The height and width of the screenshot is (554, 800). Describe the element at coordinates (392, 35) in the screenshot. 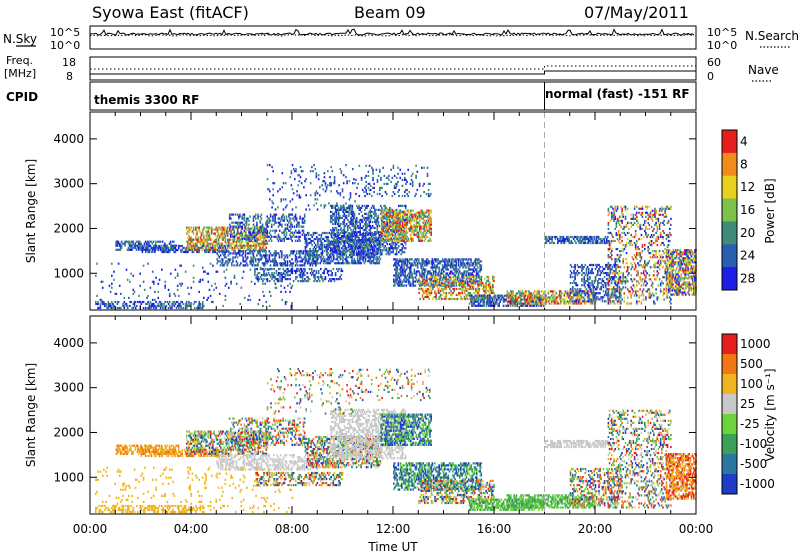

I see `nsearch-trace` at that location.